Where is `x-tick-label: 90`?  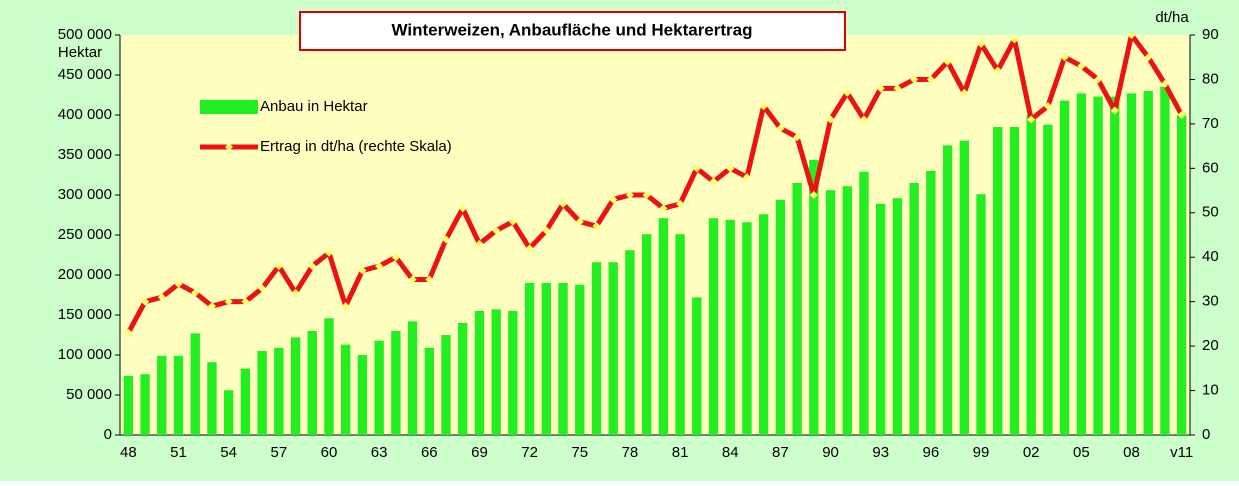 x-tick-label: 90 is located at coordinates (830, 452).